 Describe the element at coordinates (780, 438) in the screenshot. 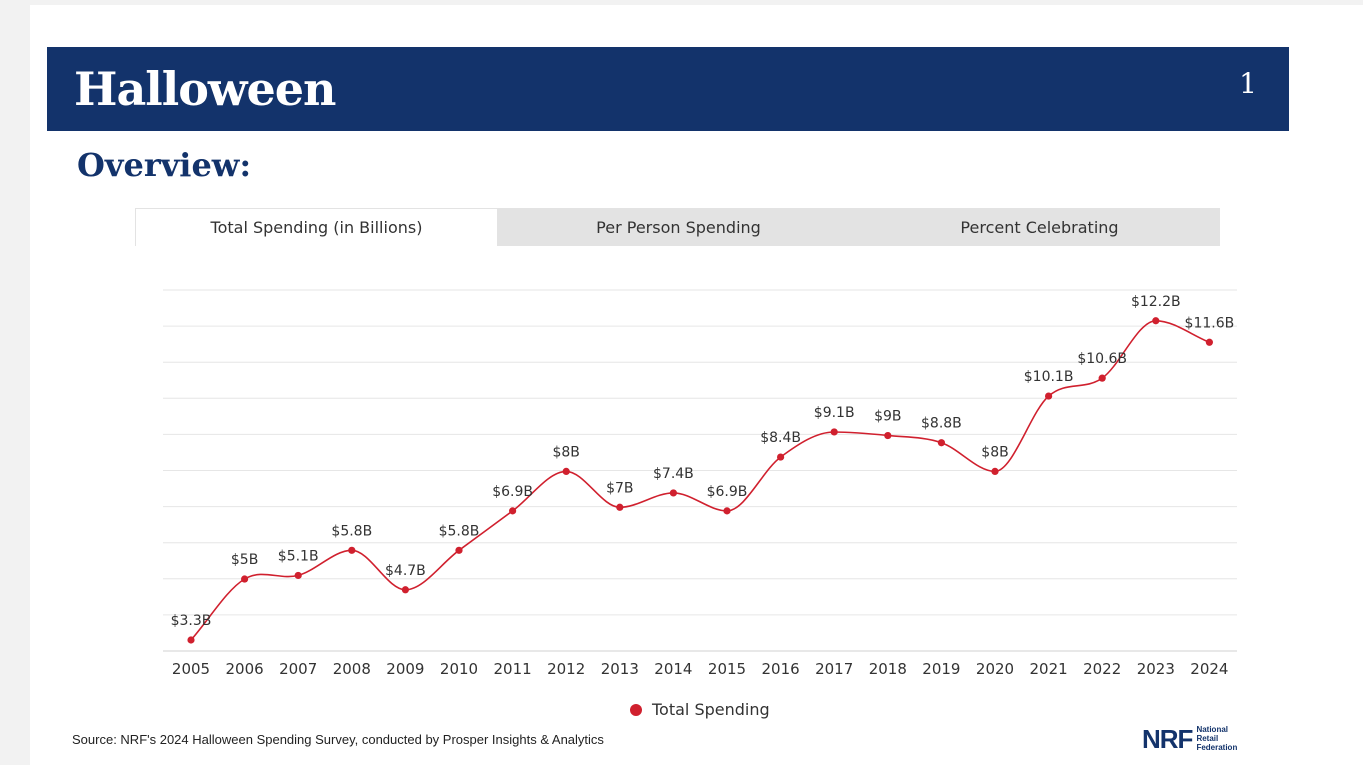

I see `data-label: $8.4B` at that location.